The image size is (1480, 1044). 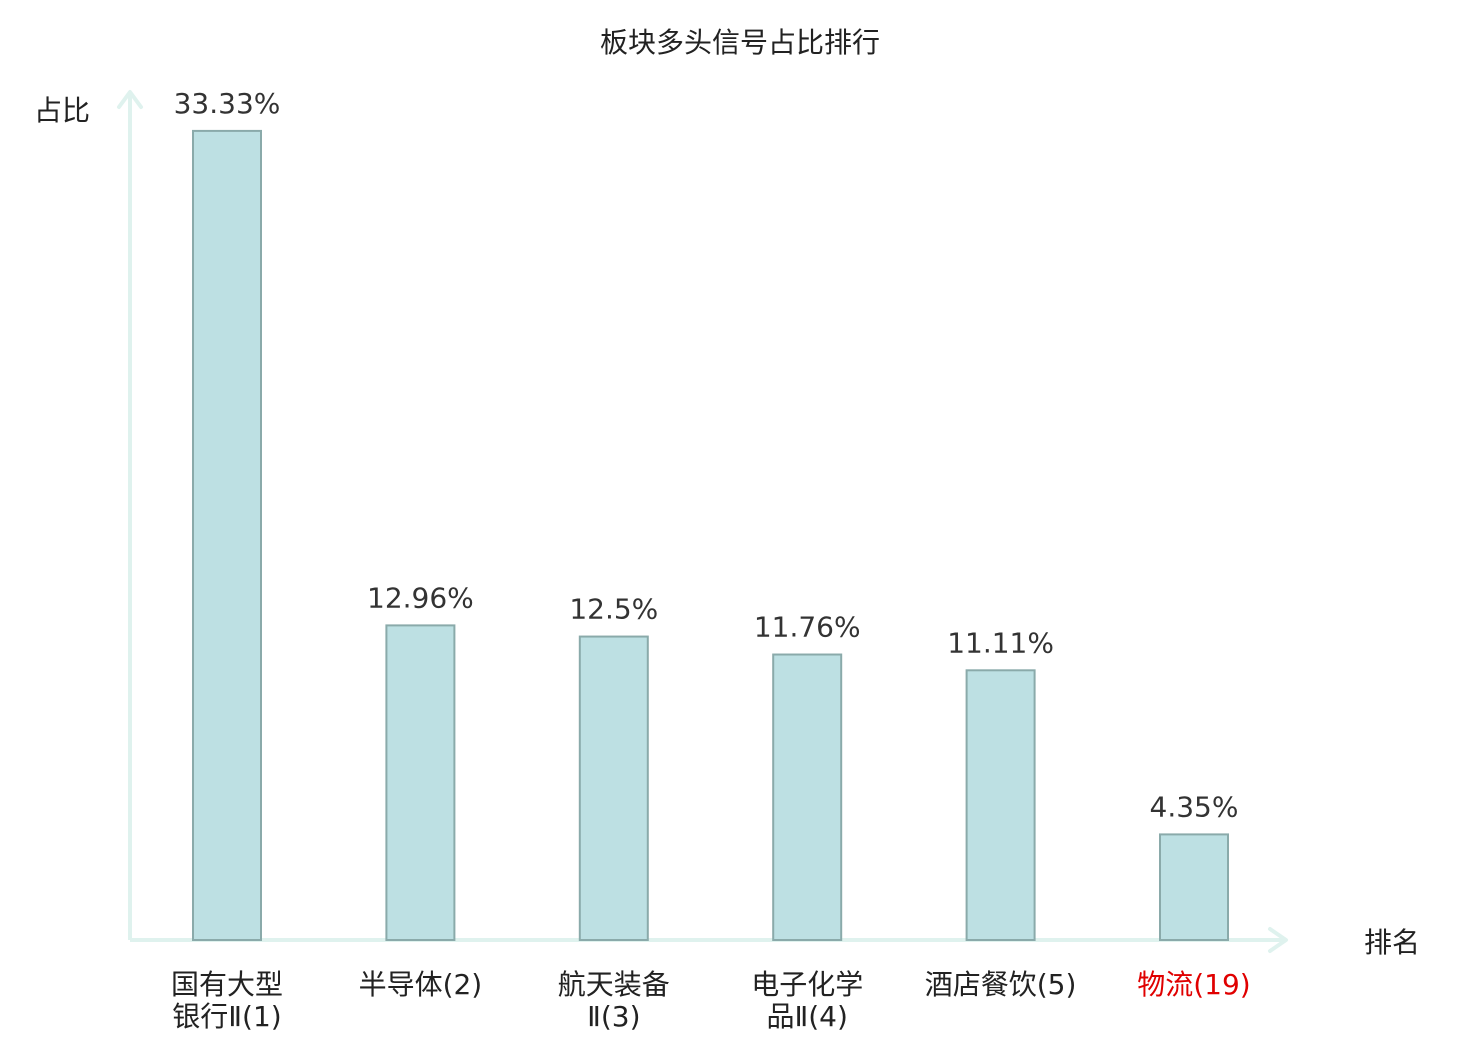 What do you see at coordinates (1278, 940) in the screenshot?
I see `x-axis-arrow-icon` at bounding box center [1278, 940].